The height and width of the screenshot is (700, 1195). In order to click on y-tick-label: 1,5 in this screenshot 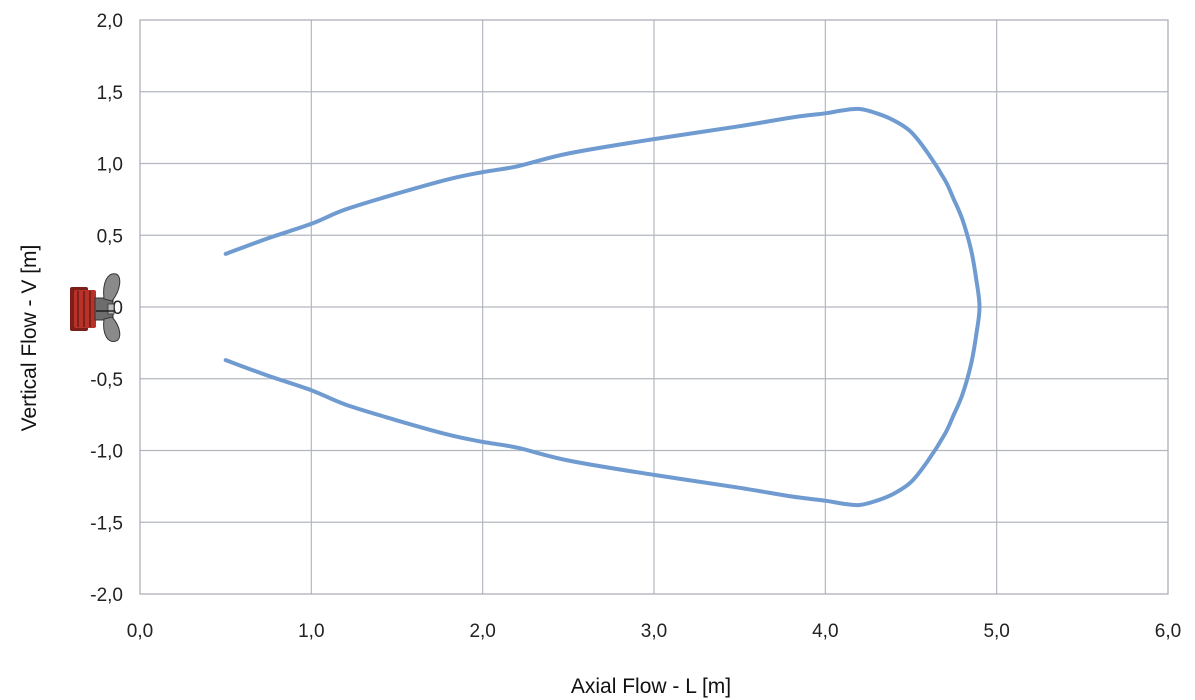, I will do `click(110, 93)`.